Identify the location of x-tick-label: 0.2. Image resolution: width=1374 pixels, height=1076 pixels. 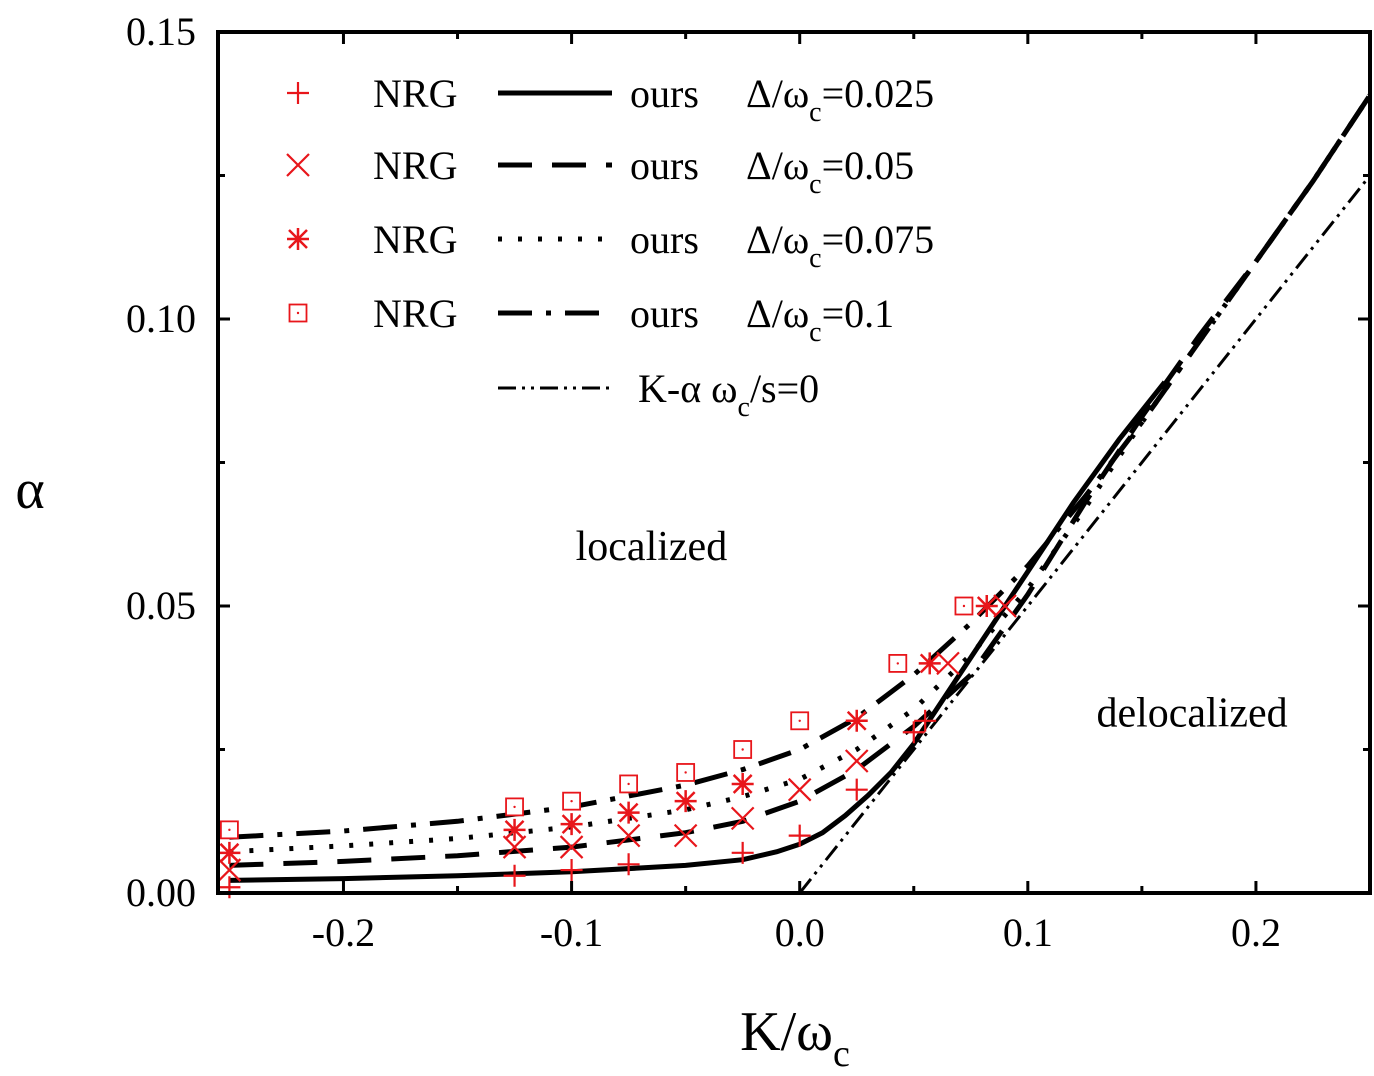
(1256, 932).